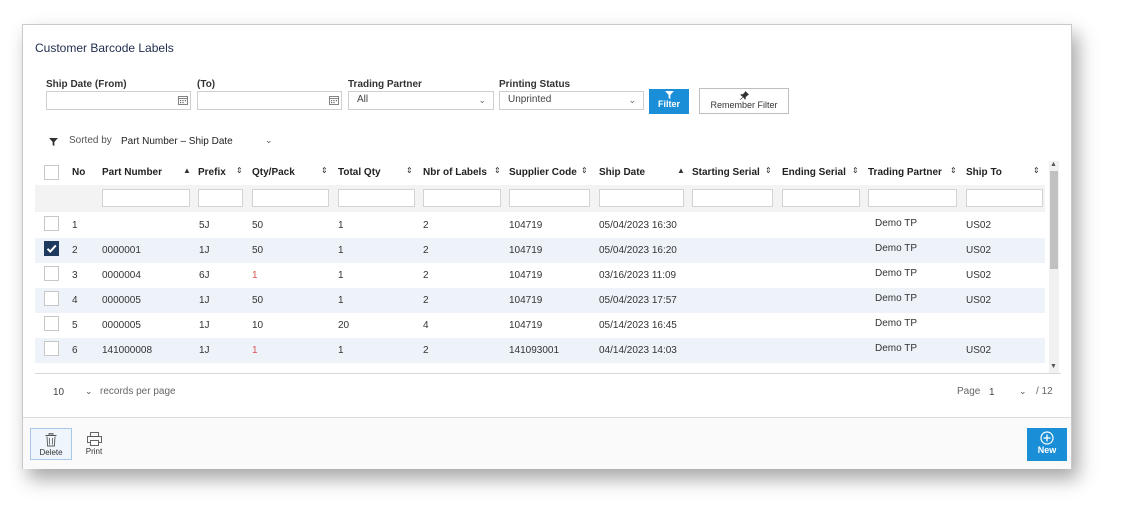  I want to click on scroll-thumb, so click(1054, 220).